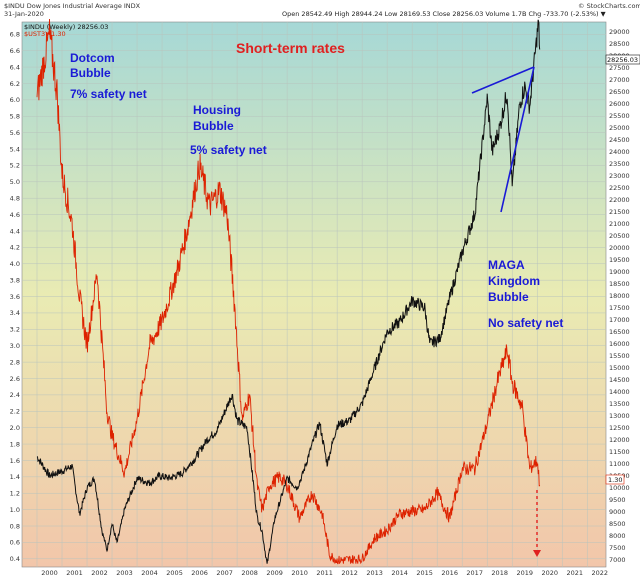  I want to click on left-tick-label: 1.0, so click(15, 510).